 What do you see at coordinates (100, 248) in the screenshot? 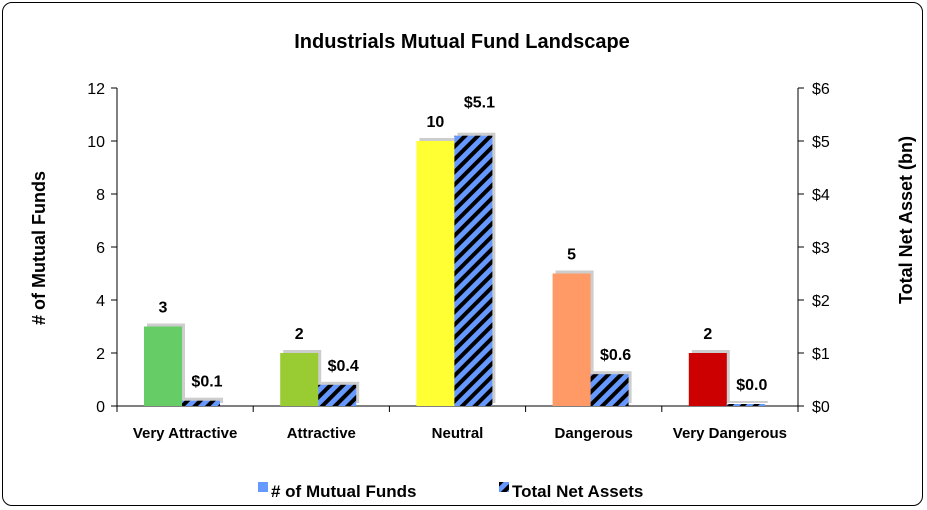
I see `y-left-tick-label: 6` at bounding box center [100, 248].